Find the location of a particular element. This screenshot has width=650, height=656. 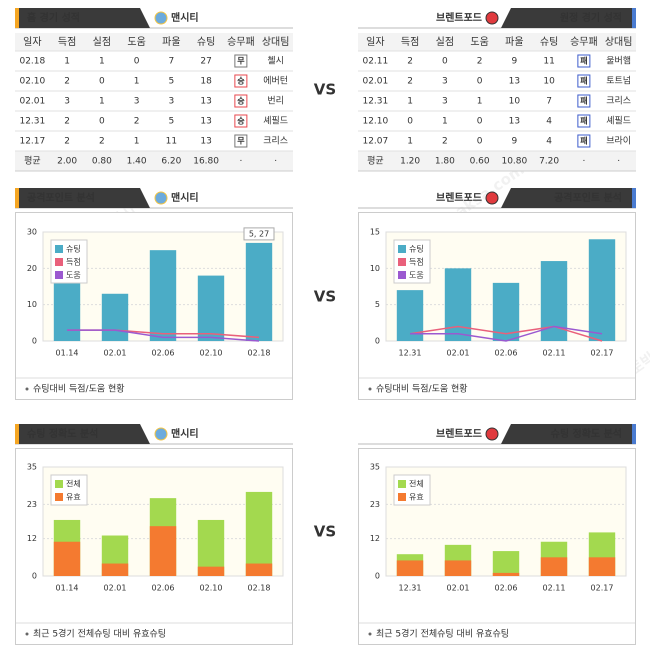

column-header: 일자 is located at coordinates (375, 42).